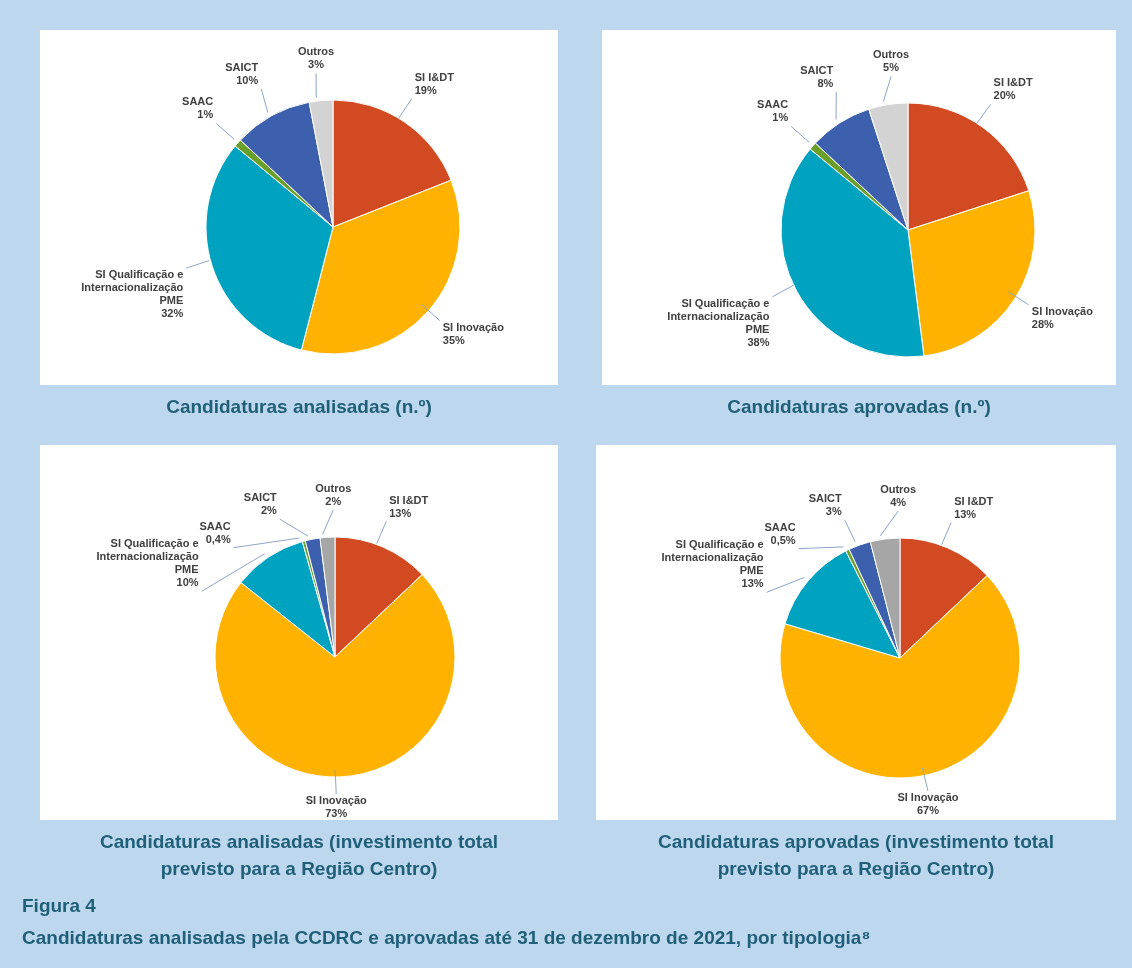 This screenshot has width=1132, height=968. Describe the element at coordinates (446, 938) in the screenshot. I see `text: Candidaturas analisadas pela CCDRC e aprovadas até 31 de dezembro de 2021, por tipologia⁸` at that location.